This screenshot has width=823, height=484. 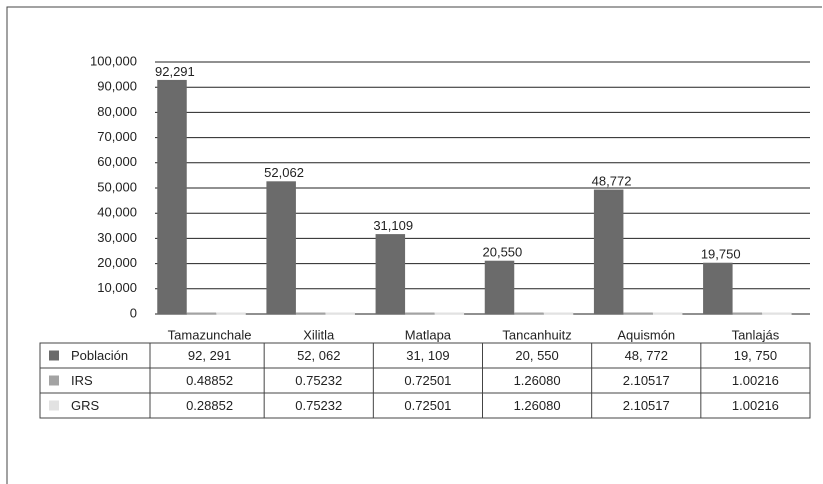 What do you see at coordinates (117, 212) in the screenshot?
I see `y-tick-label: 40,000` at bounding box center [117, 212].